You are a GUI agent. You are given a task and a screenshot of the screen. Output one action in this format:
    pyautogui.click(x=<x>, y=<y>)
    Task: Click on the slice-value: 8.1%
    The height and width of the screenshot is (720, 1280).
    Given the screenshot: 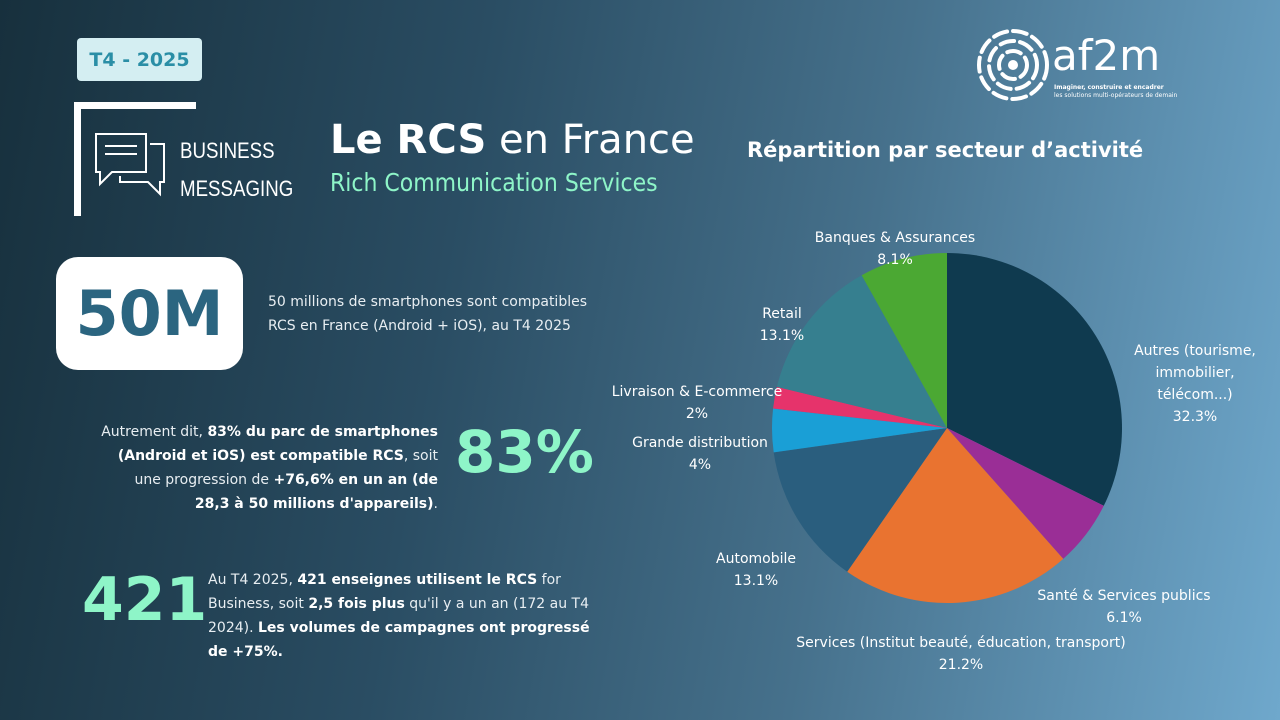 What is the action you would take?
    pyautogui.click(x=895, y=260)
    